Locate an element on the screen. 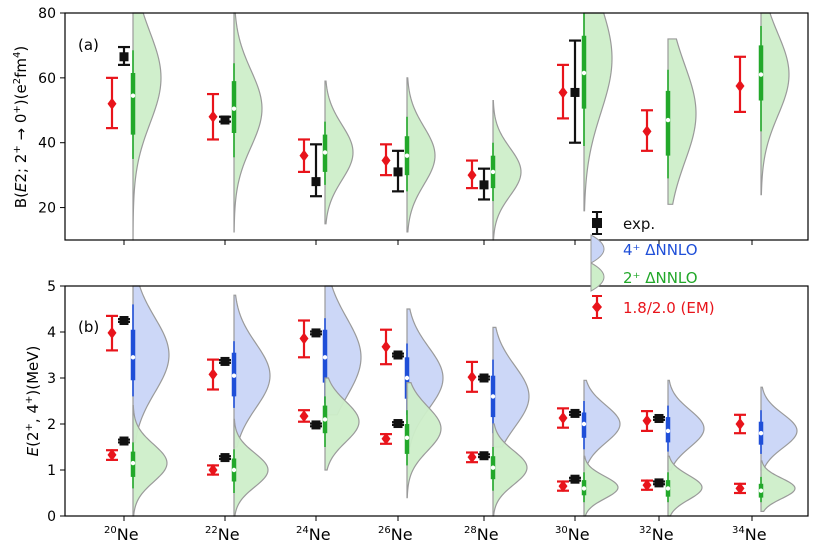 The image size is (830, 549). b-violin-2plus-3-shape is located at coordinates (424, 440).